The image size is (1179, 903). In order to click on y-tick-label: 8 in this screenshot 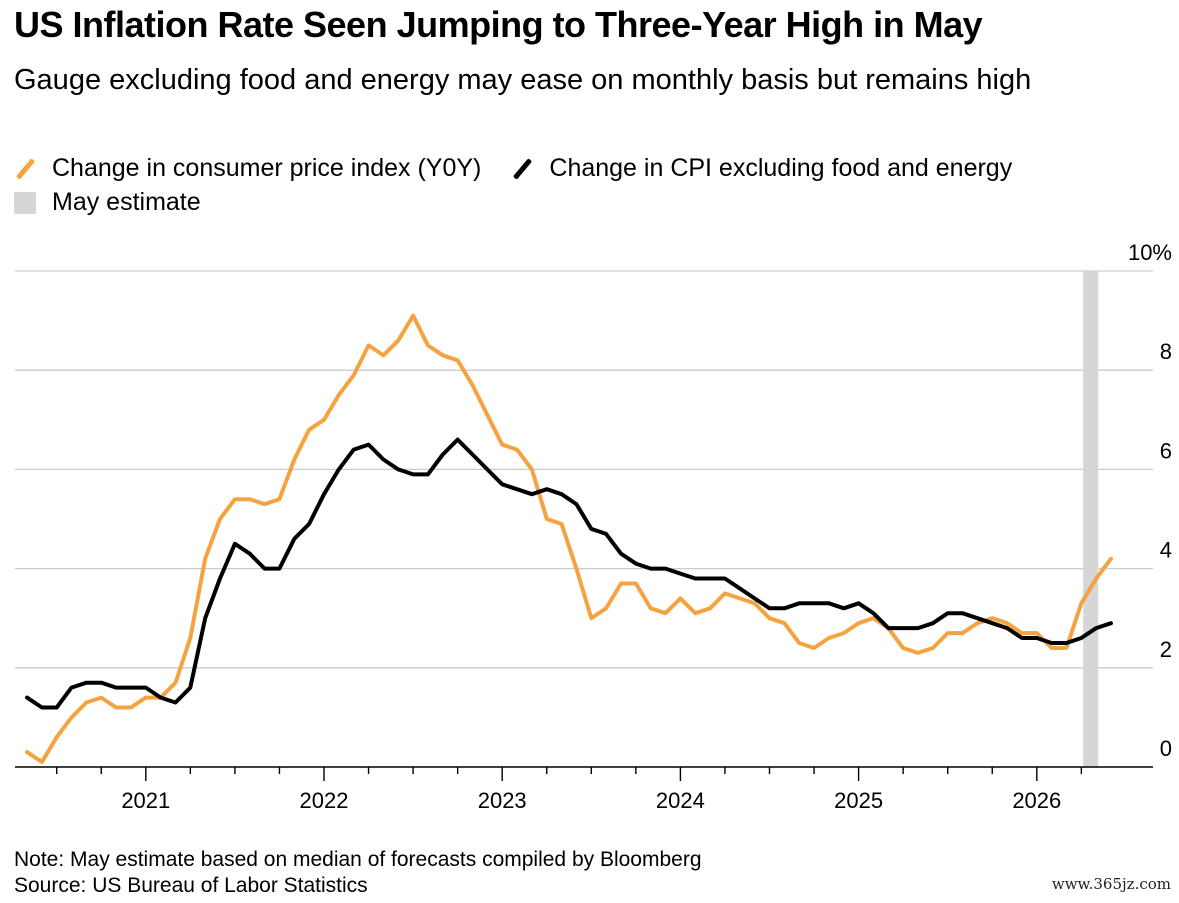, I will do `click(1166, 351)`.